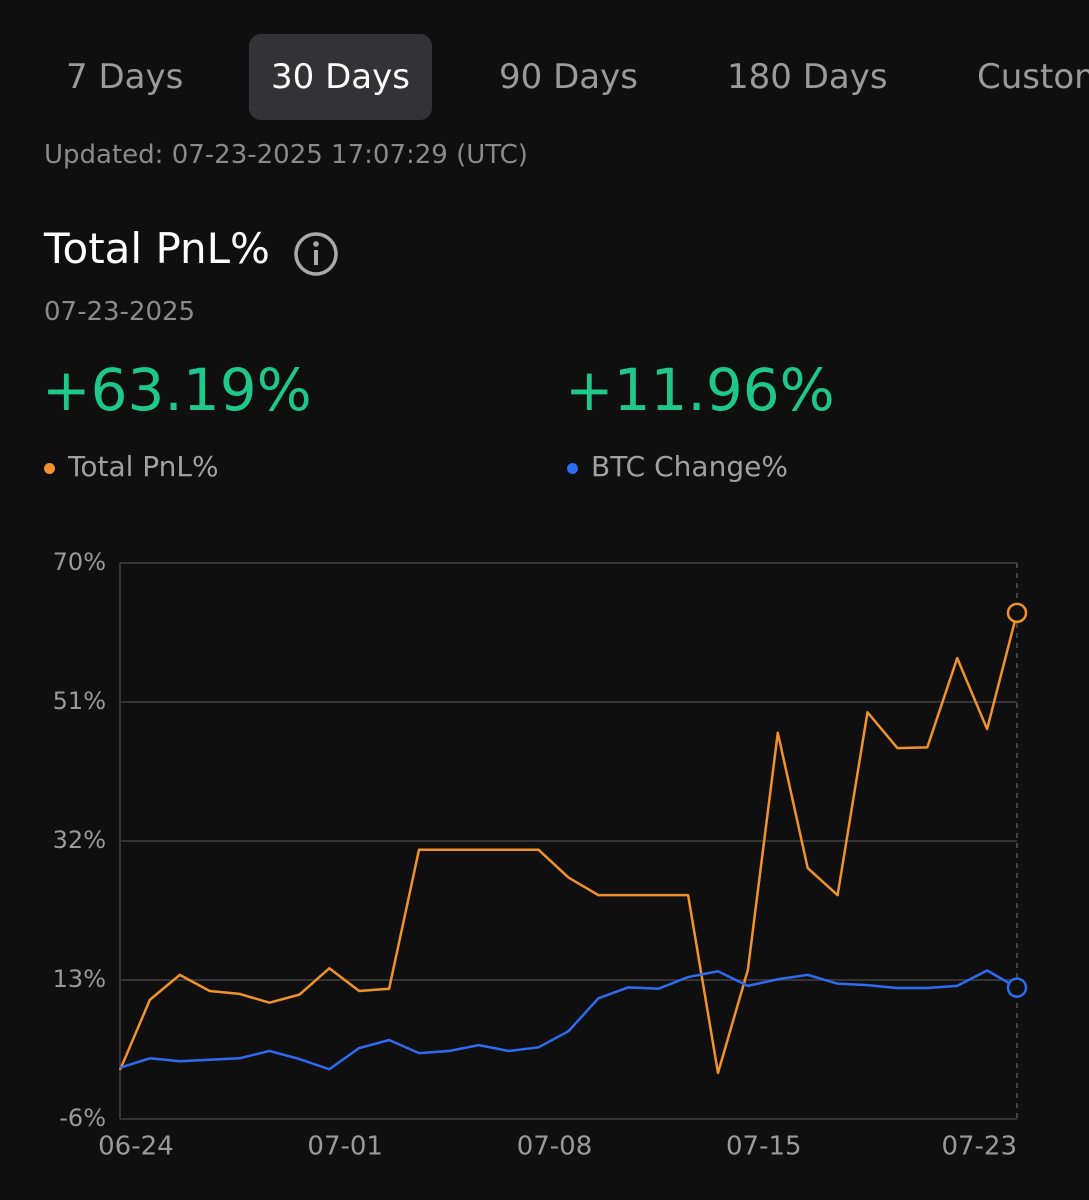 The height and width of the screenshot is (1200, 1089). What do you see at coordinates (568, 1020) in the screenshot?
I see `series-line` at bounding box center [568, 1020].